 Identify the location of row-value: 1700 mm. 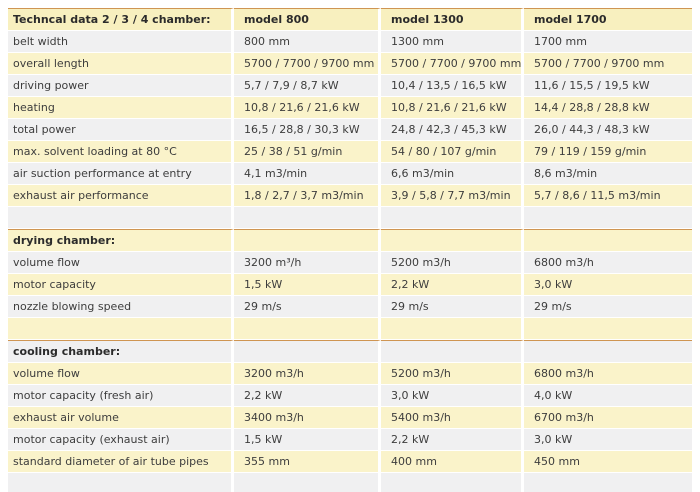
(608, 42).